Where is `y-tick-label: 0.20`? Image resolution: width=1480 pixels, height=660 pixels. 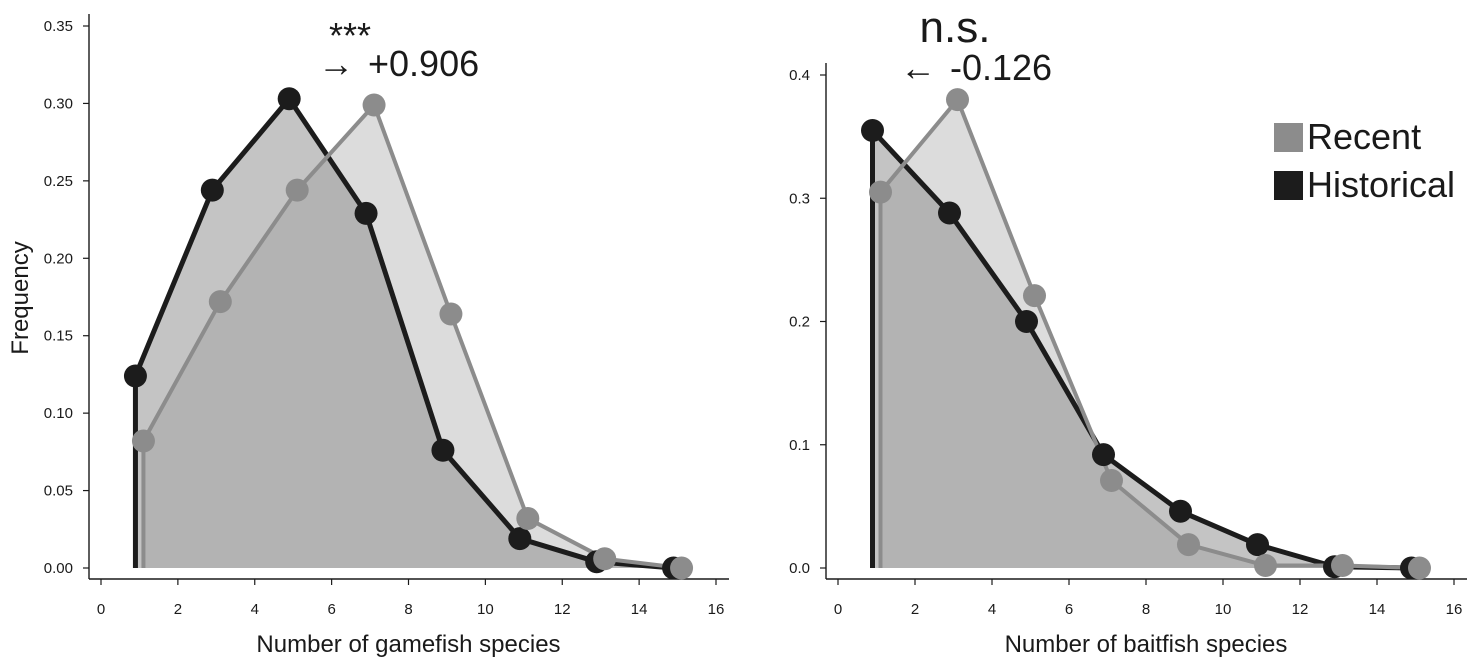 y-tick-label: 0.20 is located at coordinates (58, 258).